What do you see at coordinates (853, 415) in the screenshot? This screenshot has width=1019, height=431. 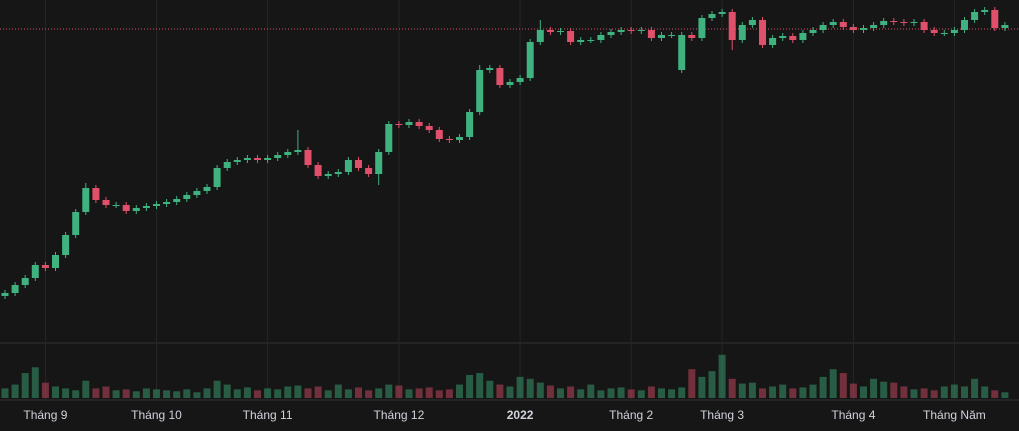 I see `x-tick-label: Tháng 4` at bounding box center [853, 415].